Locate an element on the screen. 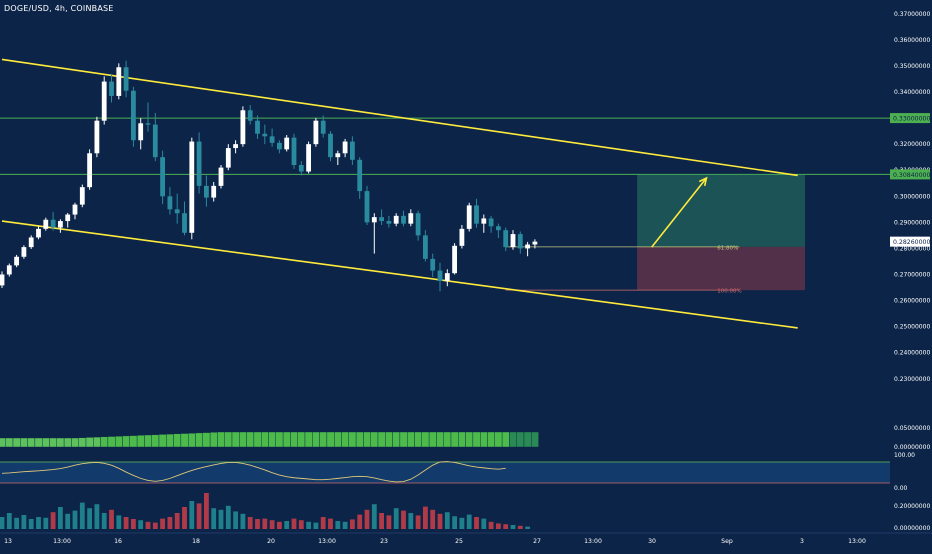  oscillator-tick-label: 0.00 is located at coordinates (901, 488).